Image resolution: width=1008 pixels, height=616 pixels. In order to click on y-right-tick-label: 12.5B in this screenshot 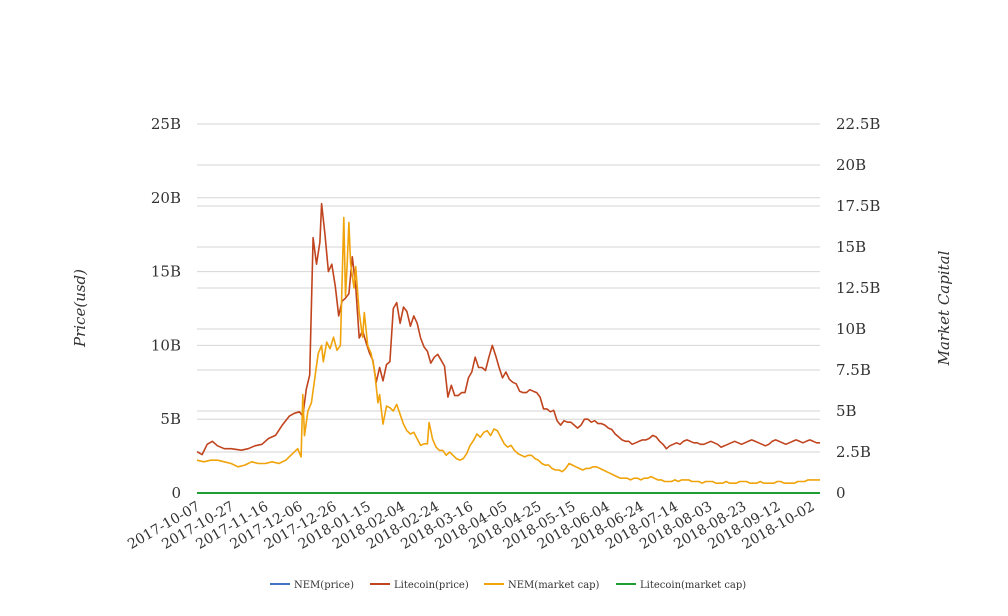, I will do `click(858, 288)`.